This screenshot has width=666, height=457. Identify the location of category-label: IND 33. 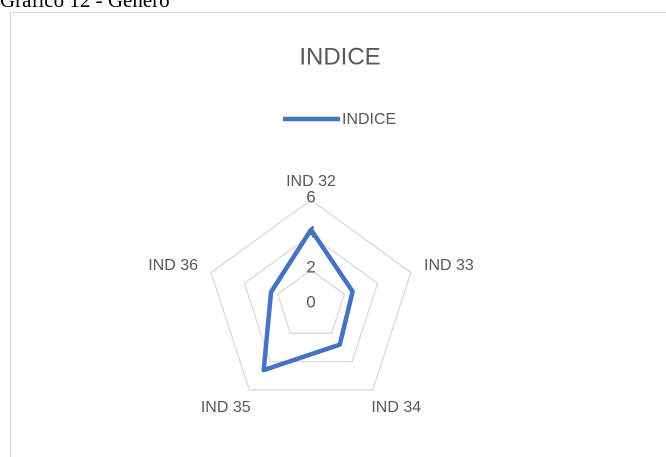
(449, 265).